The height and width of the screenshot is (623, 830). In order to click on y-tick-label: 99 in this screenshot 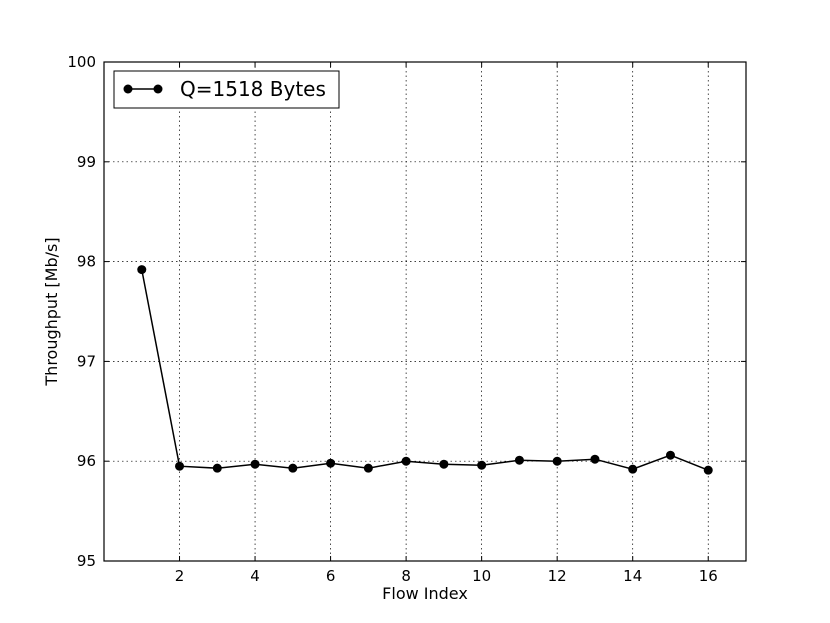, I will do `click(86, 162)`.